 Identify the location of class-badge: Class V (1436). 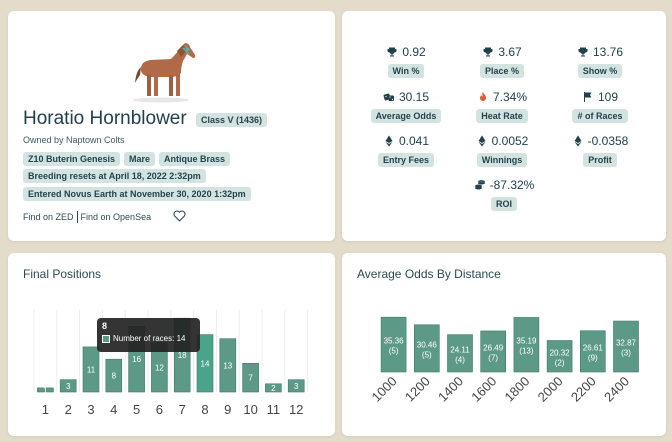
(232, 120).